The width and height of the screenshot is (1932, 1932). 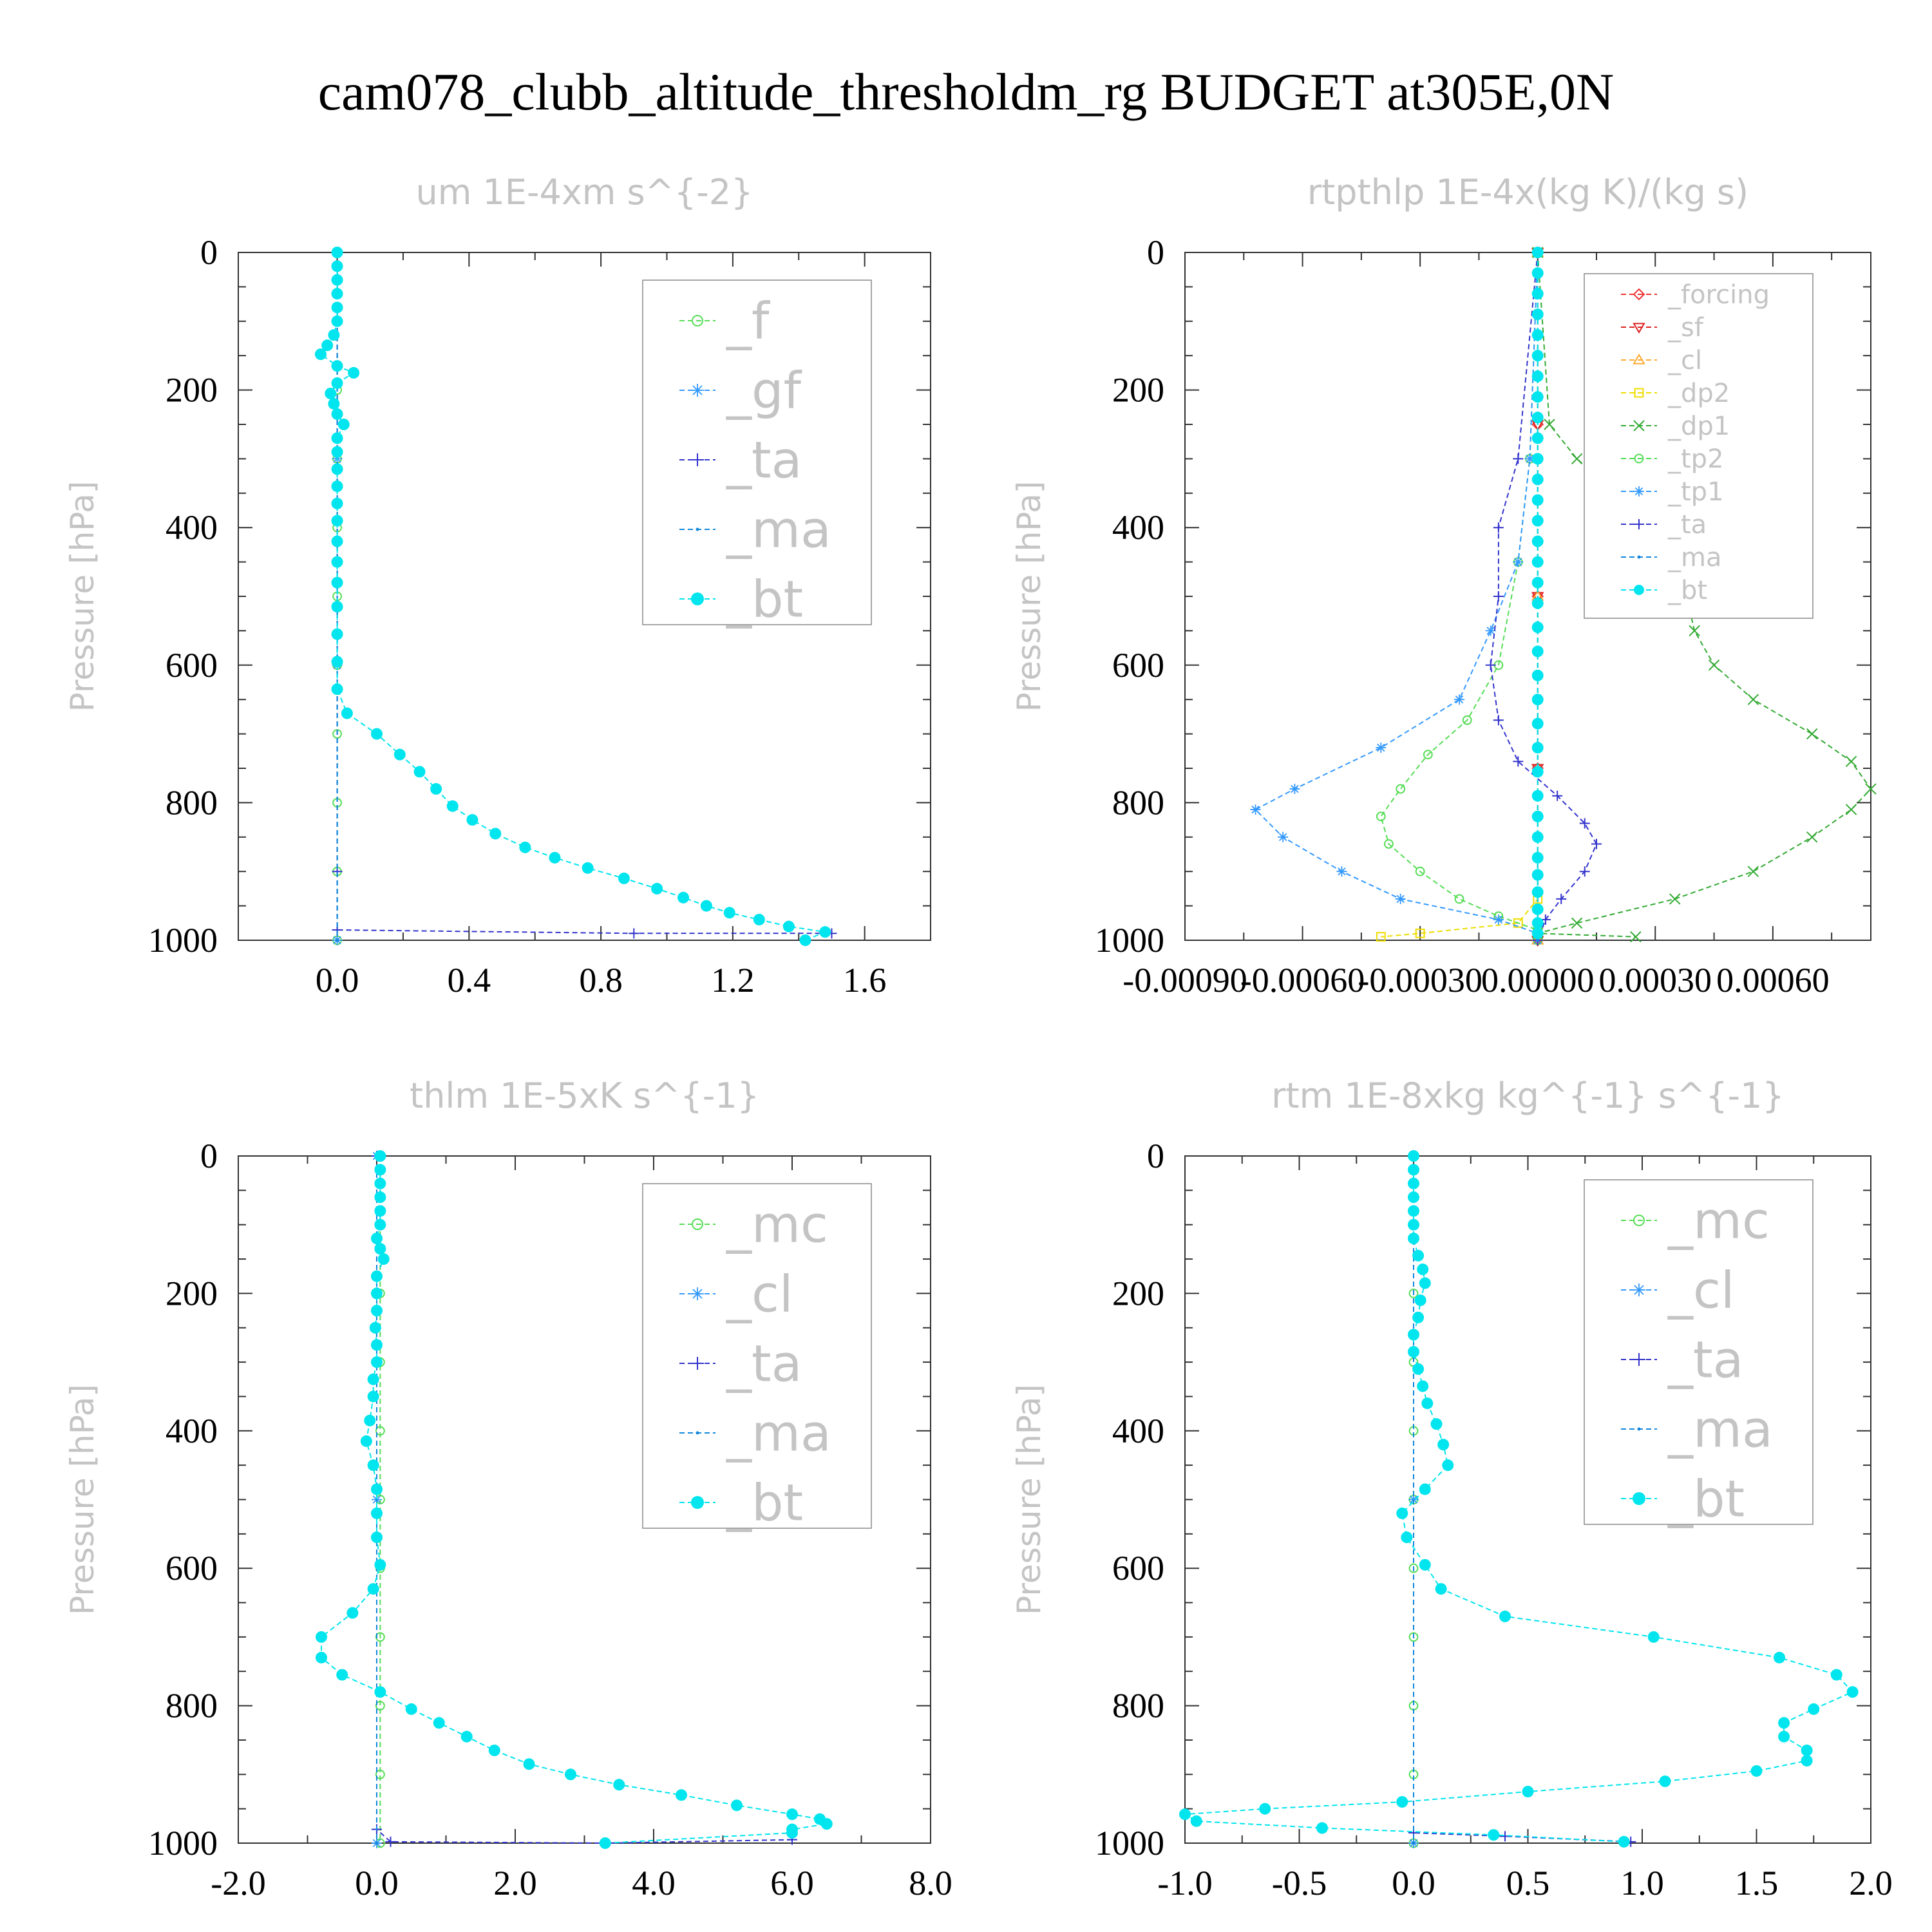 I want to click on series-tp2, so click(x=1459, y=596).